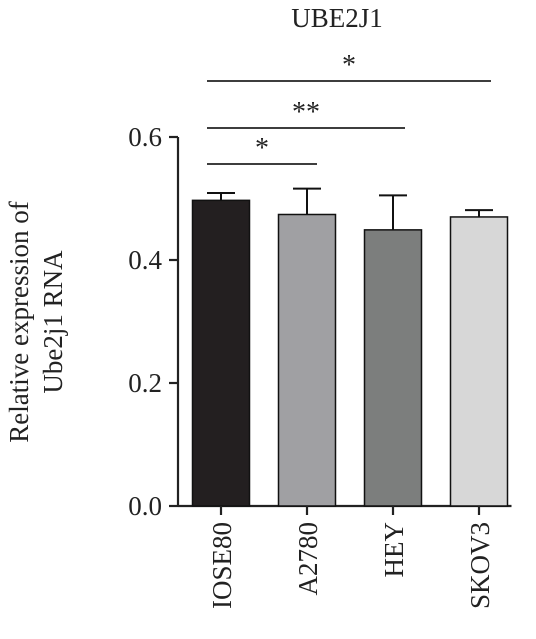 This screenshot has width=536, height=639. Describe the element at coordinates (307, 360) in the screenshot. I see `bar-a2780` at that location.